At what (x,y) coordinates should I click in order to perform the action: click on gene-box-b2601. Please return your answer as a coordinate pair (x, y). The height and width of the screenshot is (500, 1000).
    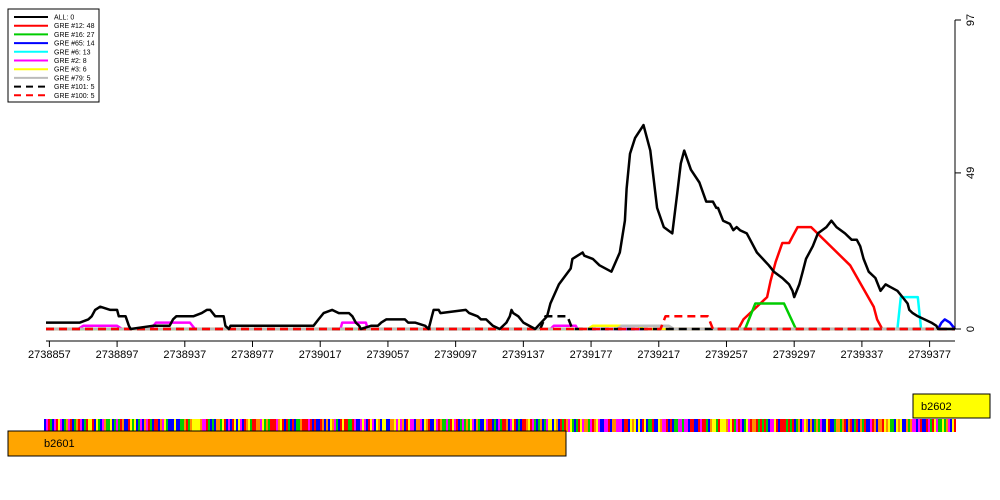
    Looking at the image, I should click on (287, 443).